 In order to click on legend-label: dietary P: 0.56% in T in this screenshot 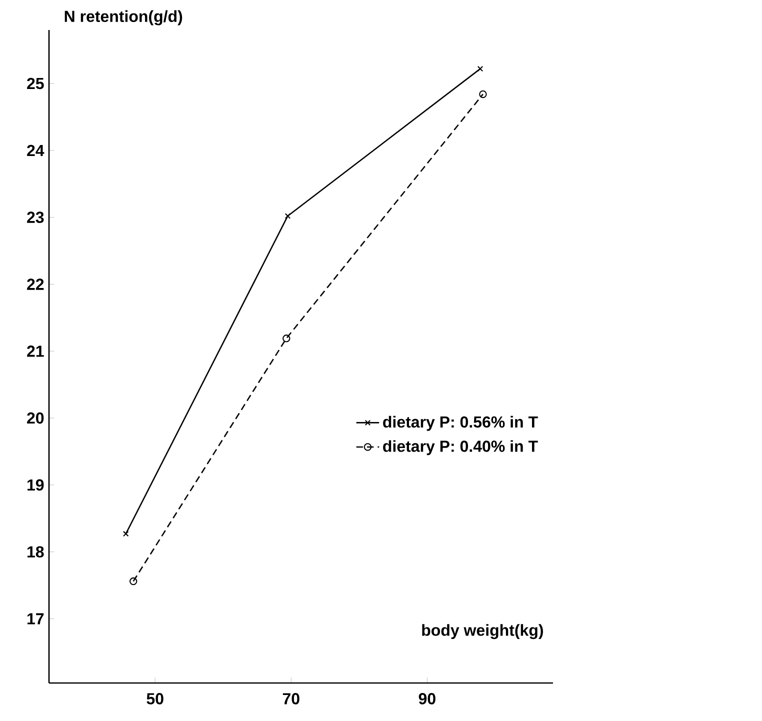, I will do `click(460, 423)`.